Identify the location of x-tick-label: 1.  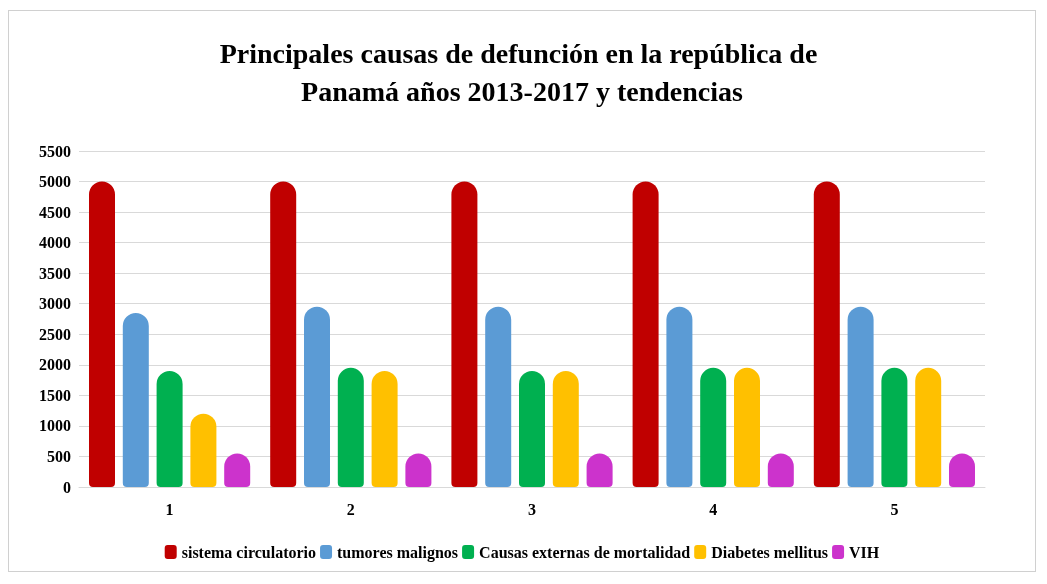
(169, 509).